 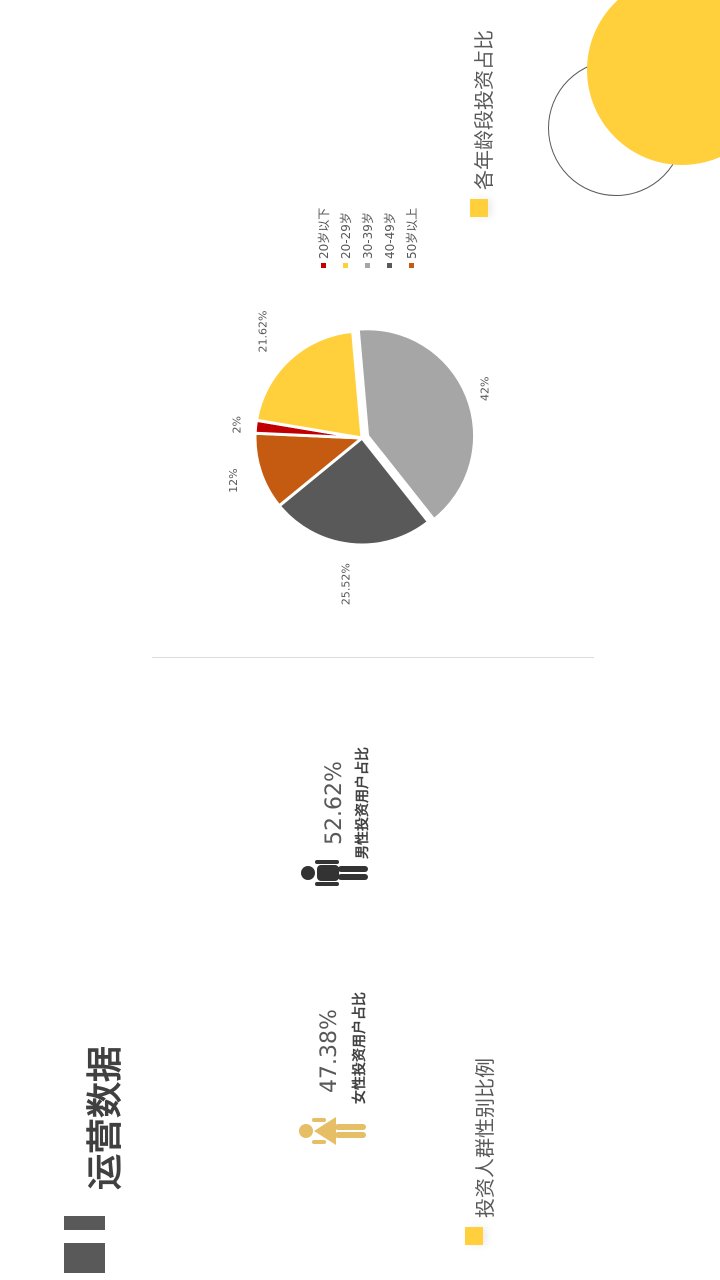 I want to click on gender-section-marker, so click(x=474, y=1236).